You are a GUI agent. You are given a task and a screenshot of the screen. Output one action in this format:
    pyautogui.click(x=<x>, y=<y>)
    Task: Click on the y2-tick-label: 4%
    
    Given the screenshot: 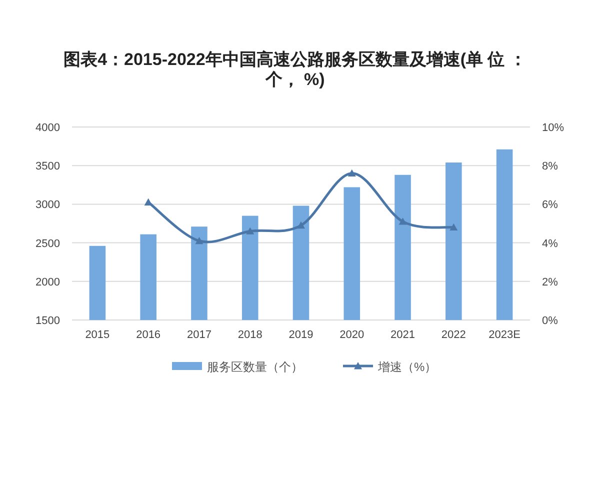 What is the action you would take?
    pyautogui.click(x=550, y=244)
    